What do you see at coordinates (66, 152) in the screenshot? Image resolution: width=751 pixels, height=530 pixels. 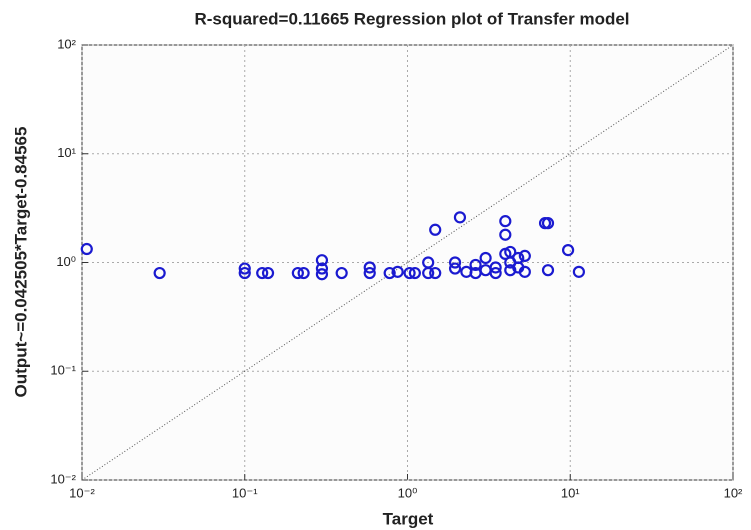 I see `y-tick-label: 10¹` at bounding box center [66, 152].